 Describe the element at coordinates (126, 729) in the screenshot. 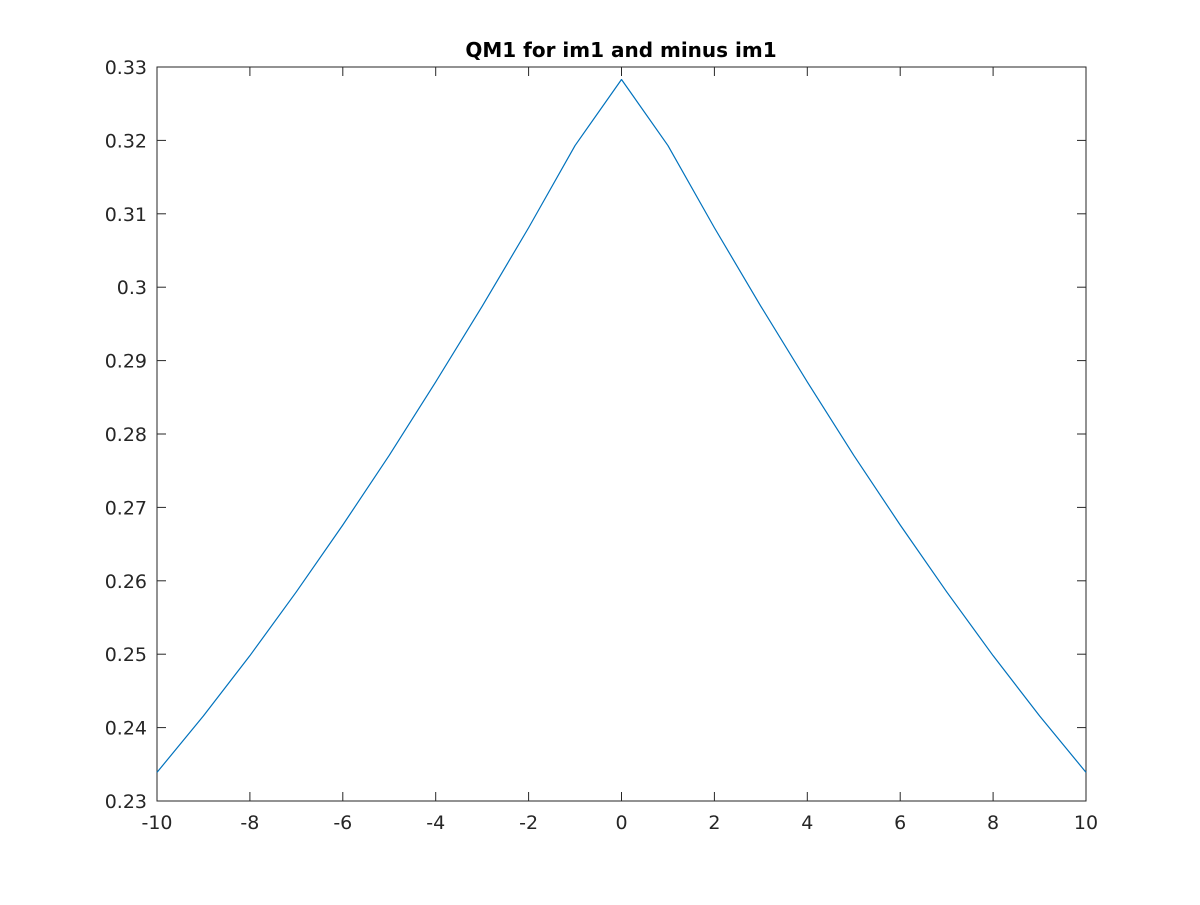

I see `y-tick-label: 0.24` at that location.